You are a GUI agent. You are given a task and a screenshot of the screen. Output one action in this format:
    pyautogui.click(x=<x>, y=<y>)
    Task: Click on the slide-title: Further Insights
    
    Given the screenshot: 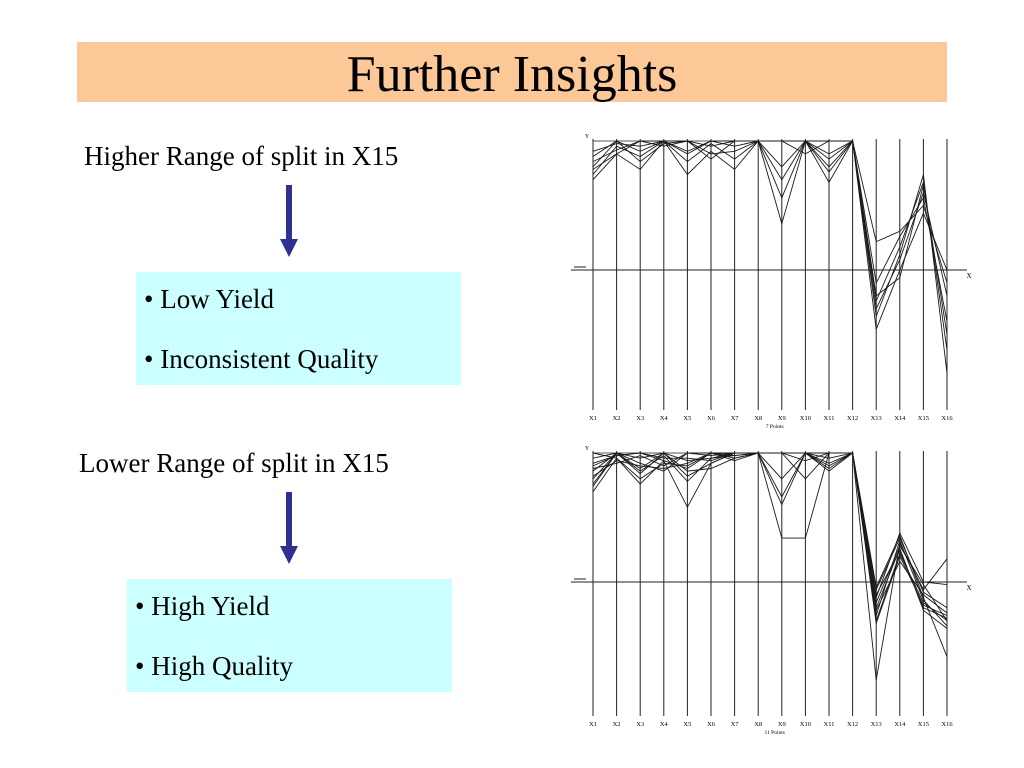 What is the action you would take?
    pyautogui.click(x=512, y=74)
    